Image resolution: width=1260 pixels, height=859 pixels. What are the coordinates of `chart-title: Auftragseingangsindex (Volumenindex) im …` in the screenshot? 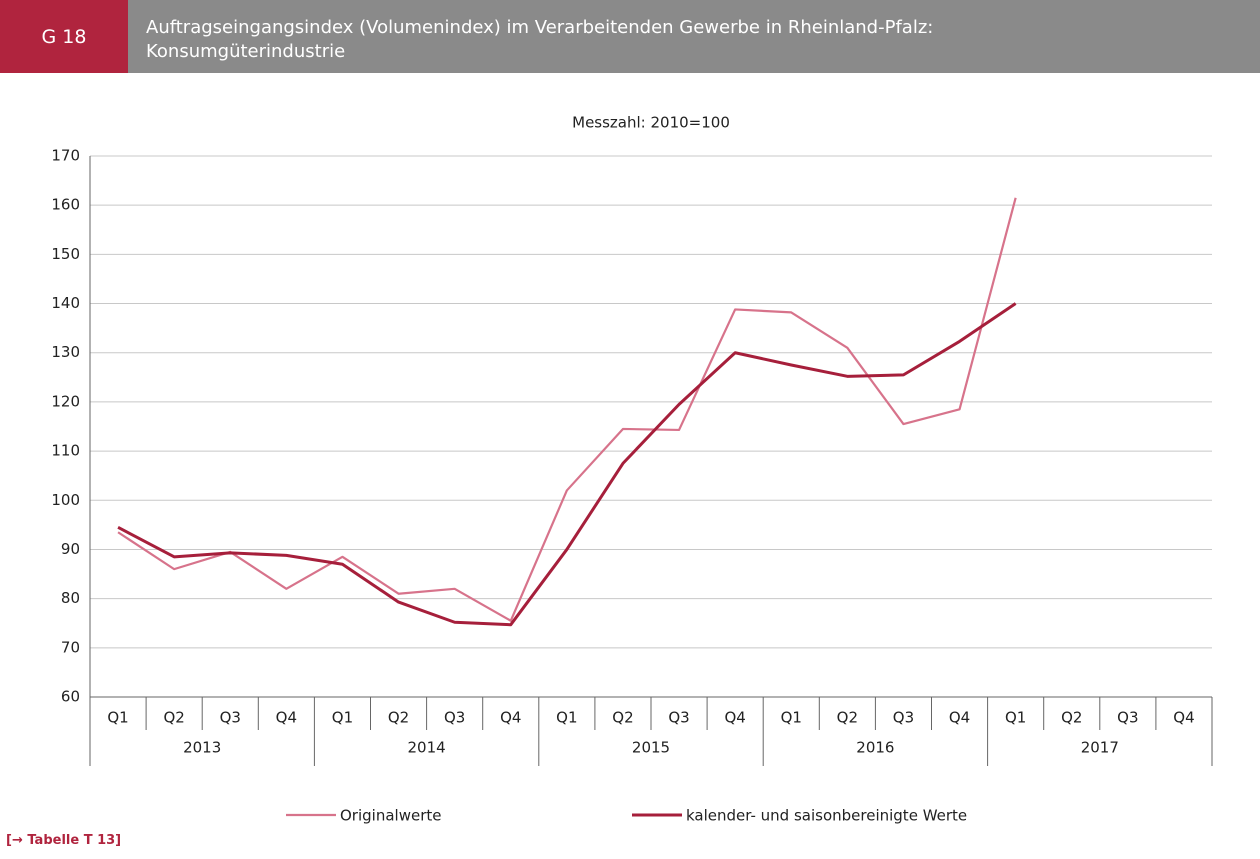 It's located at (540, 39).